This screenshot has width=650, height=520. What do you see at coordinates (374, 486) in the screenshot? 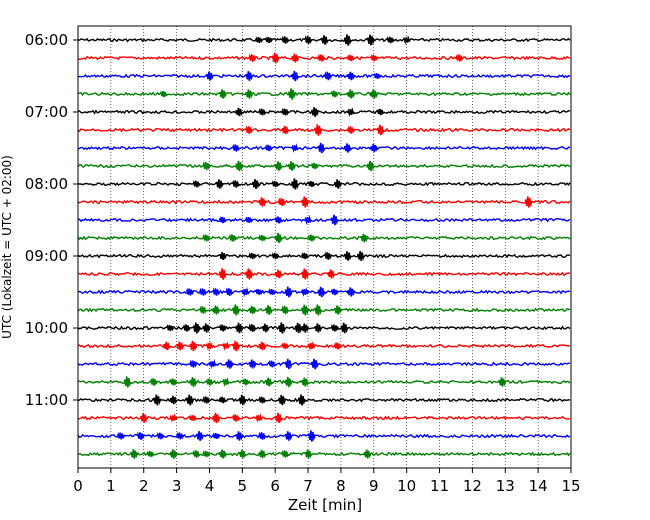
I see `x-tick-label: 9` at bounding box center [374, 486].